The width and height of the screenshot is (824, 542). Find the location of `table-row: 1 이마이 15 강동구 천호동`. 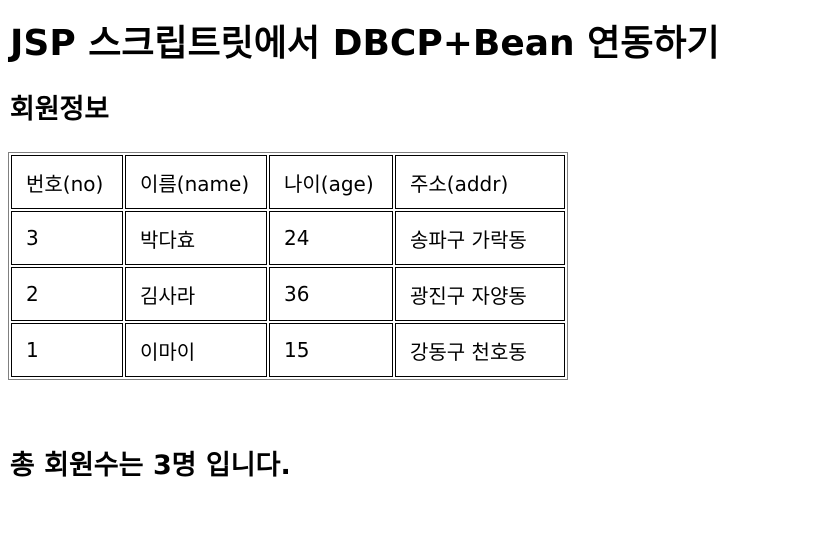

table-row: 1 이마이 15 강동구 천호동 is located at coordinates (288, 350).